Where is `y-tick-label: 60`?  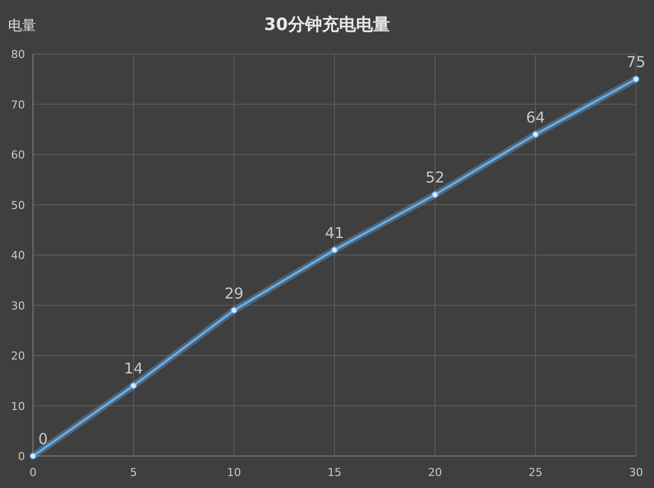 y-tick-label: 60 is located at coordinates (18, 155).